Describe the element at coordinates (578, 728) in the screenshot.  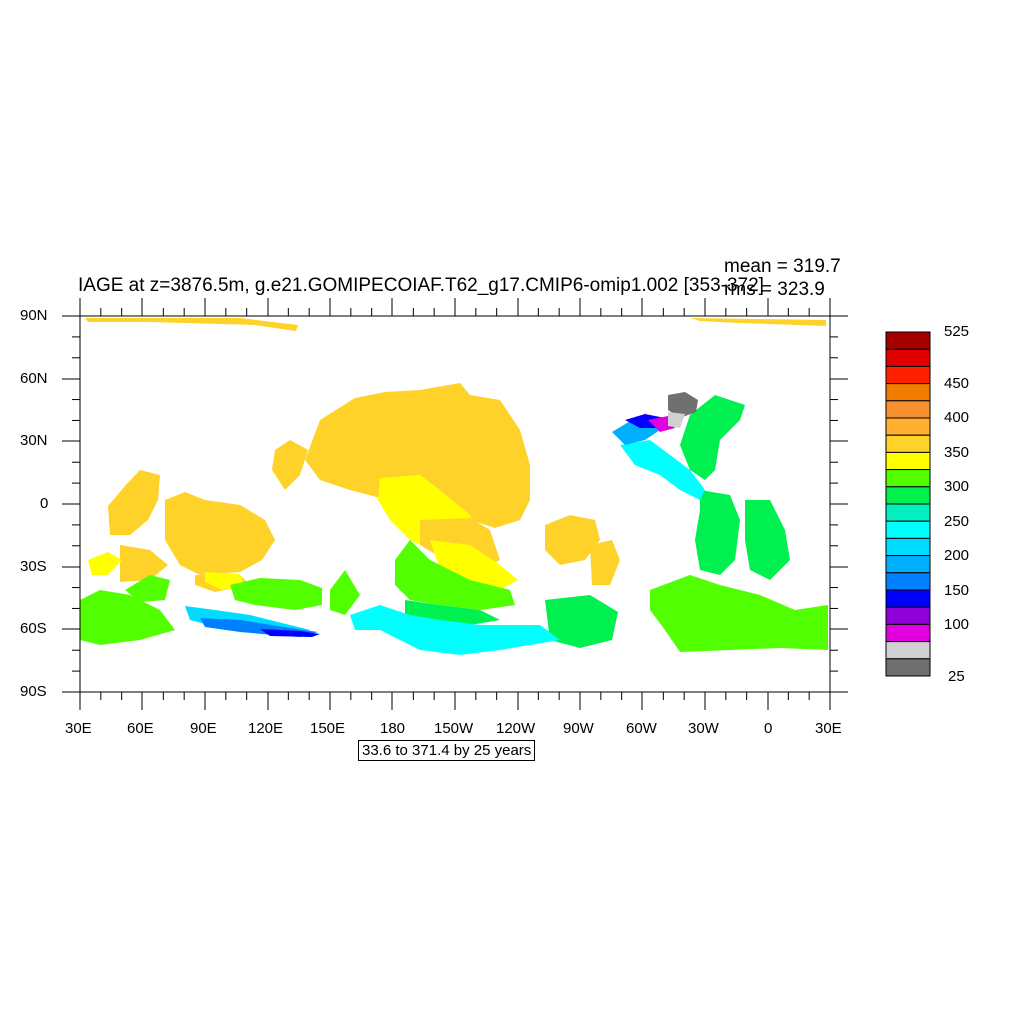
I see `lon-label: 90W` at that location.